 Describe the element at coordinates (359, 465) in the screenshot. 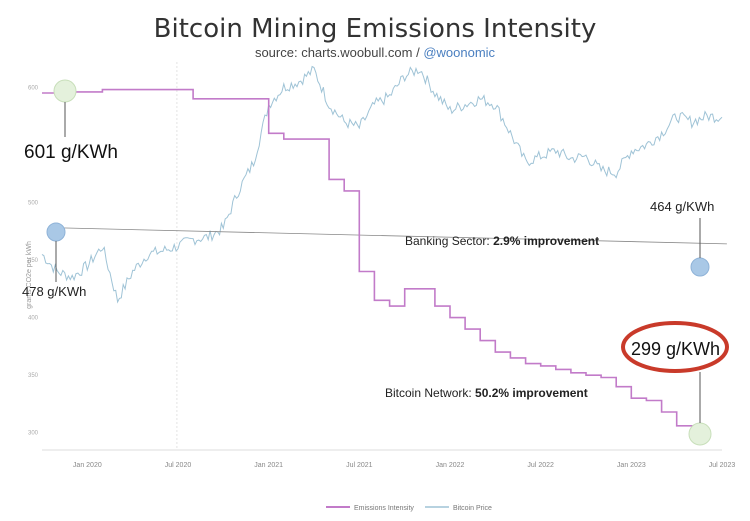

I see `x-tick-label: Jul 2021` at that location.